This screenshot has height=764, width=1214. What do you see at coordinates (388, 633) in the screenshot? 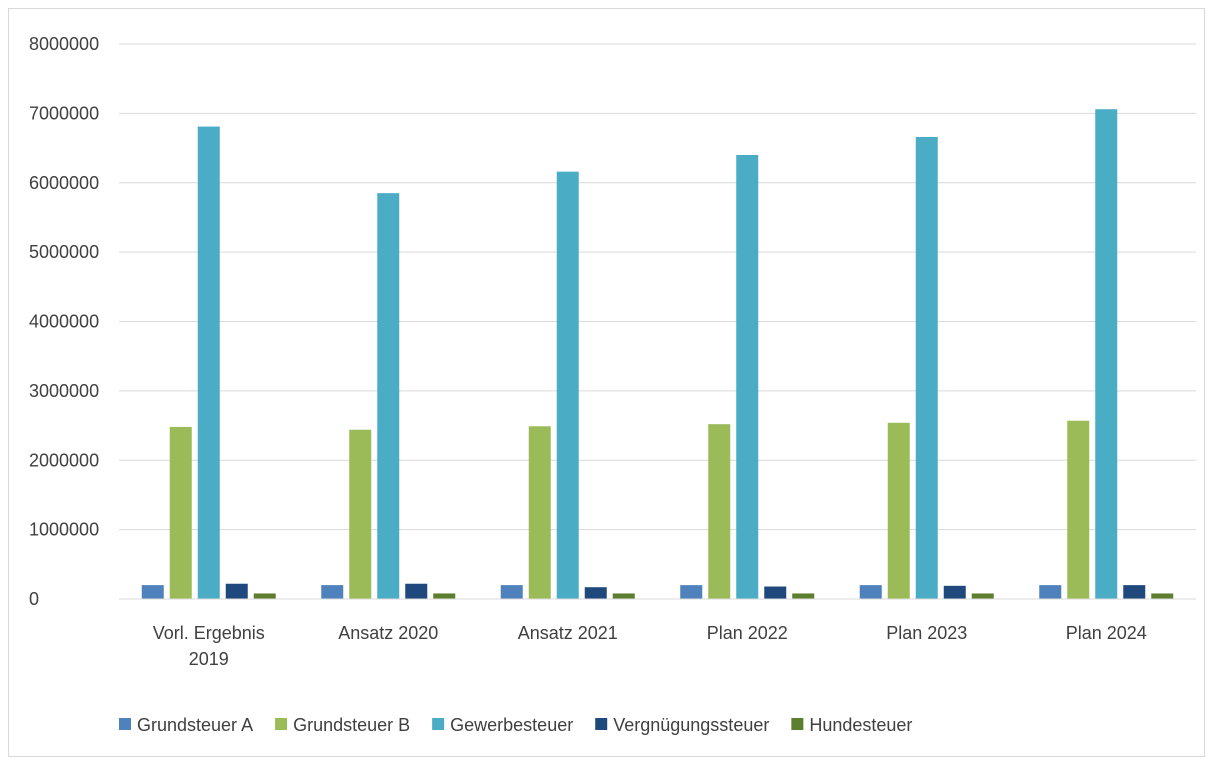
I see `x-category-label: Ansatz 2020` at bounding box center [388, 633].